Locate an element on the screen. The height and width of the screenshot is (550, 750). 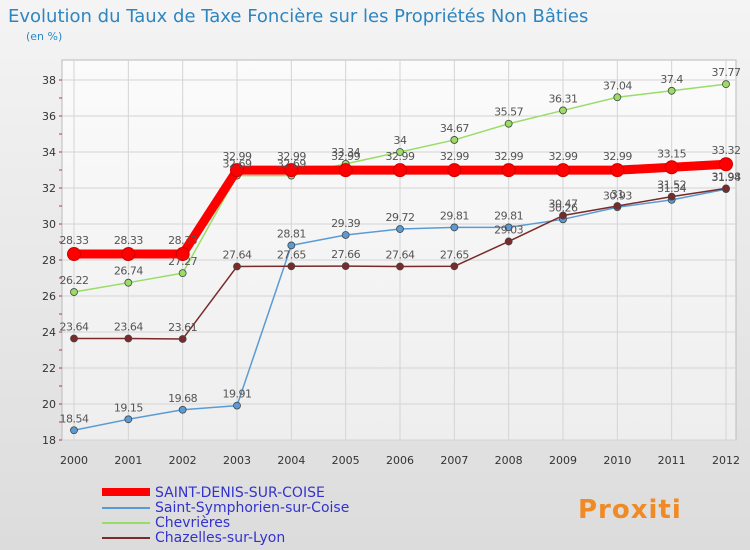
logo-text: Proxiti is located at coordinates (630, 510).